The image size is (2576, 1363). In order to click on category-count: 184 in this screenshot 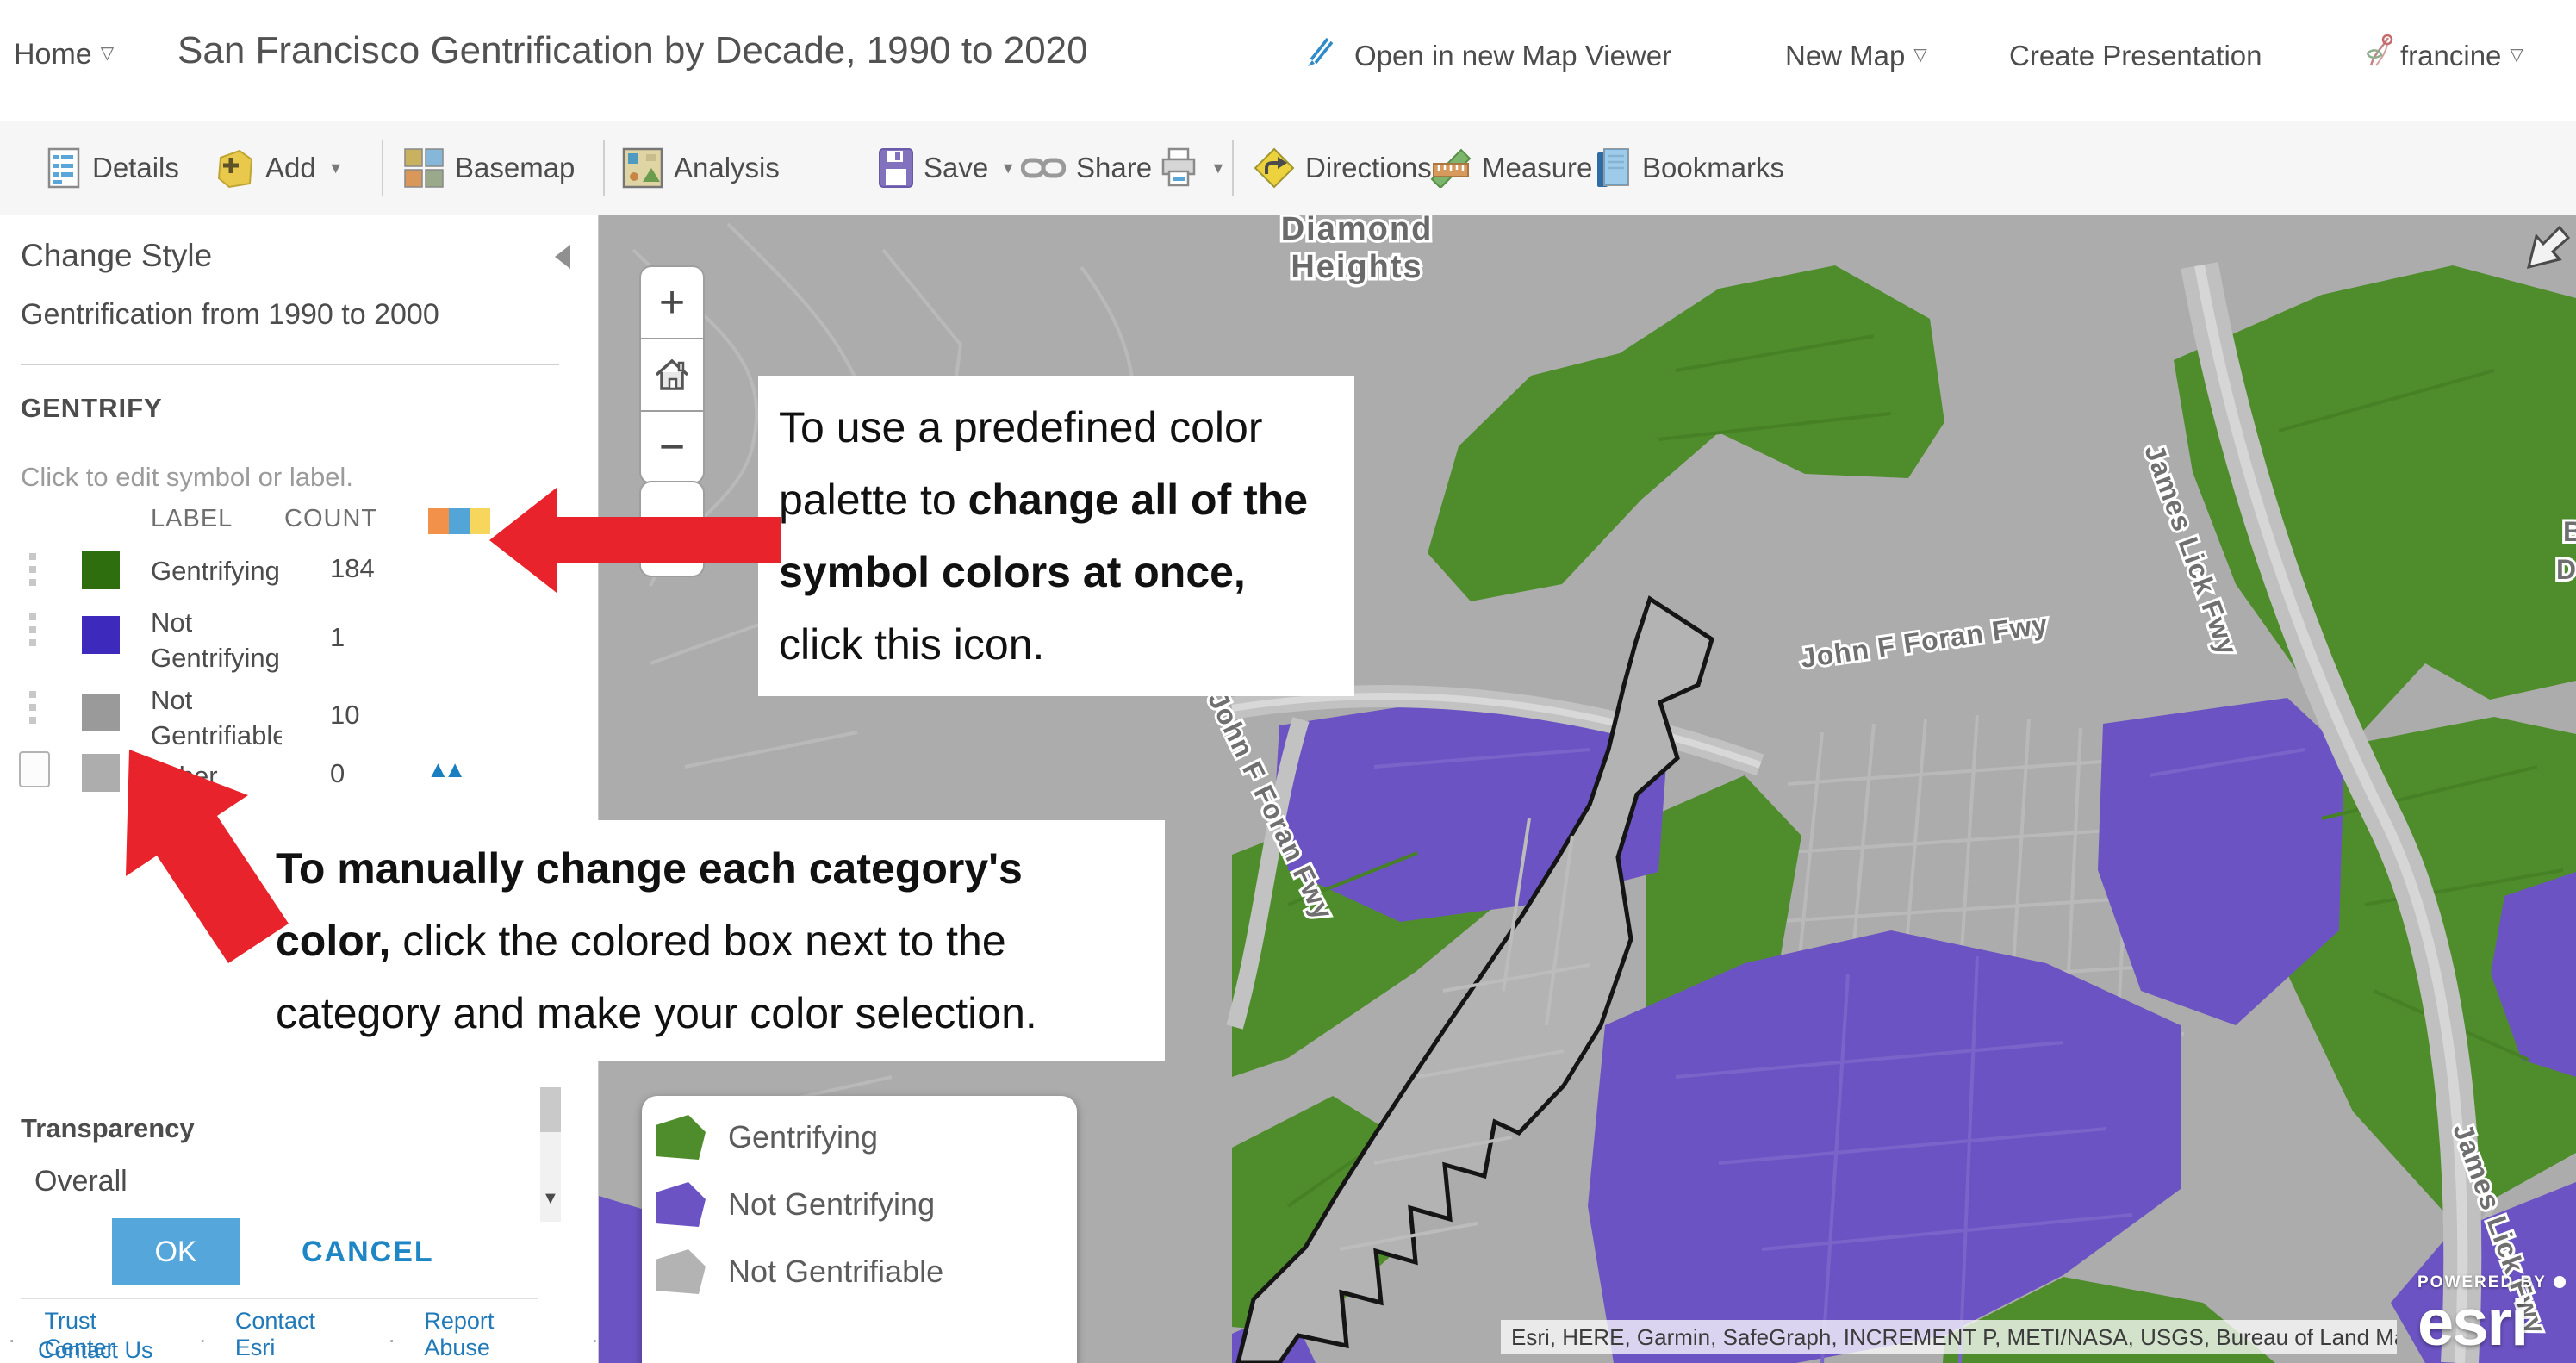, I will do `click(352, 568)`.